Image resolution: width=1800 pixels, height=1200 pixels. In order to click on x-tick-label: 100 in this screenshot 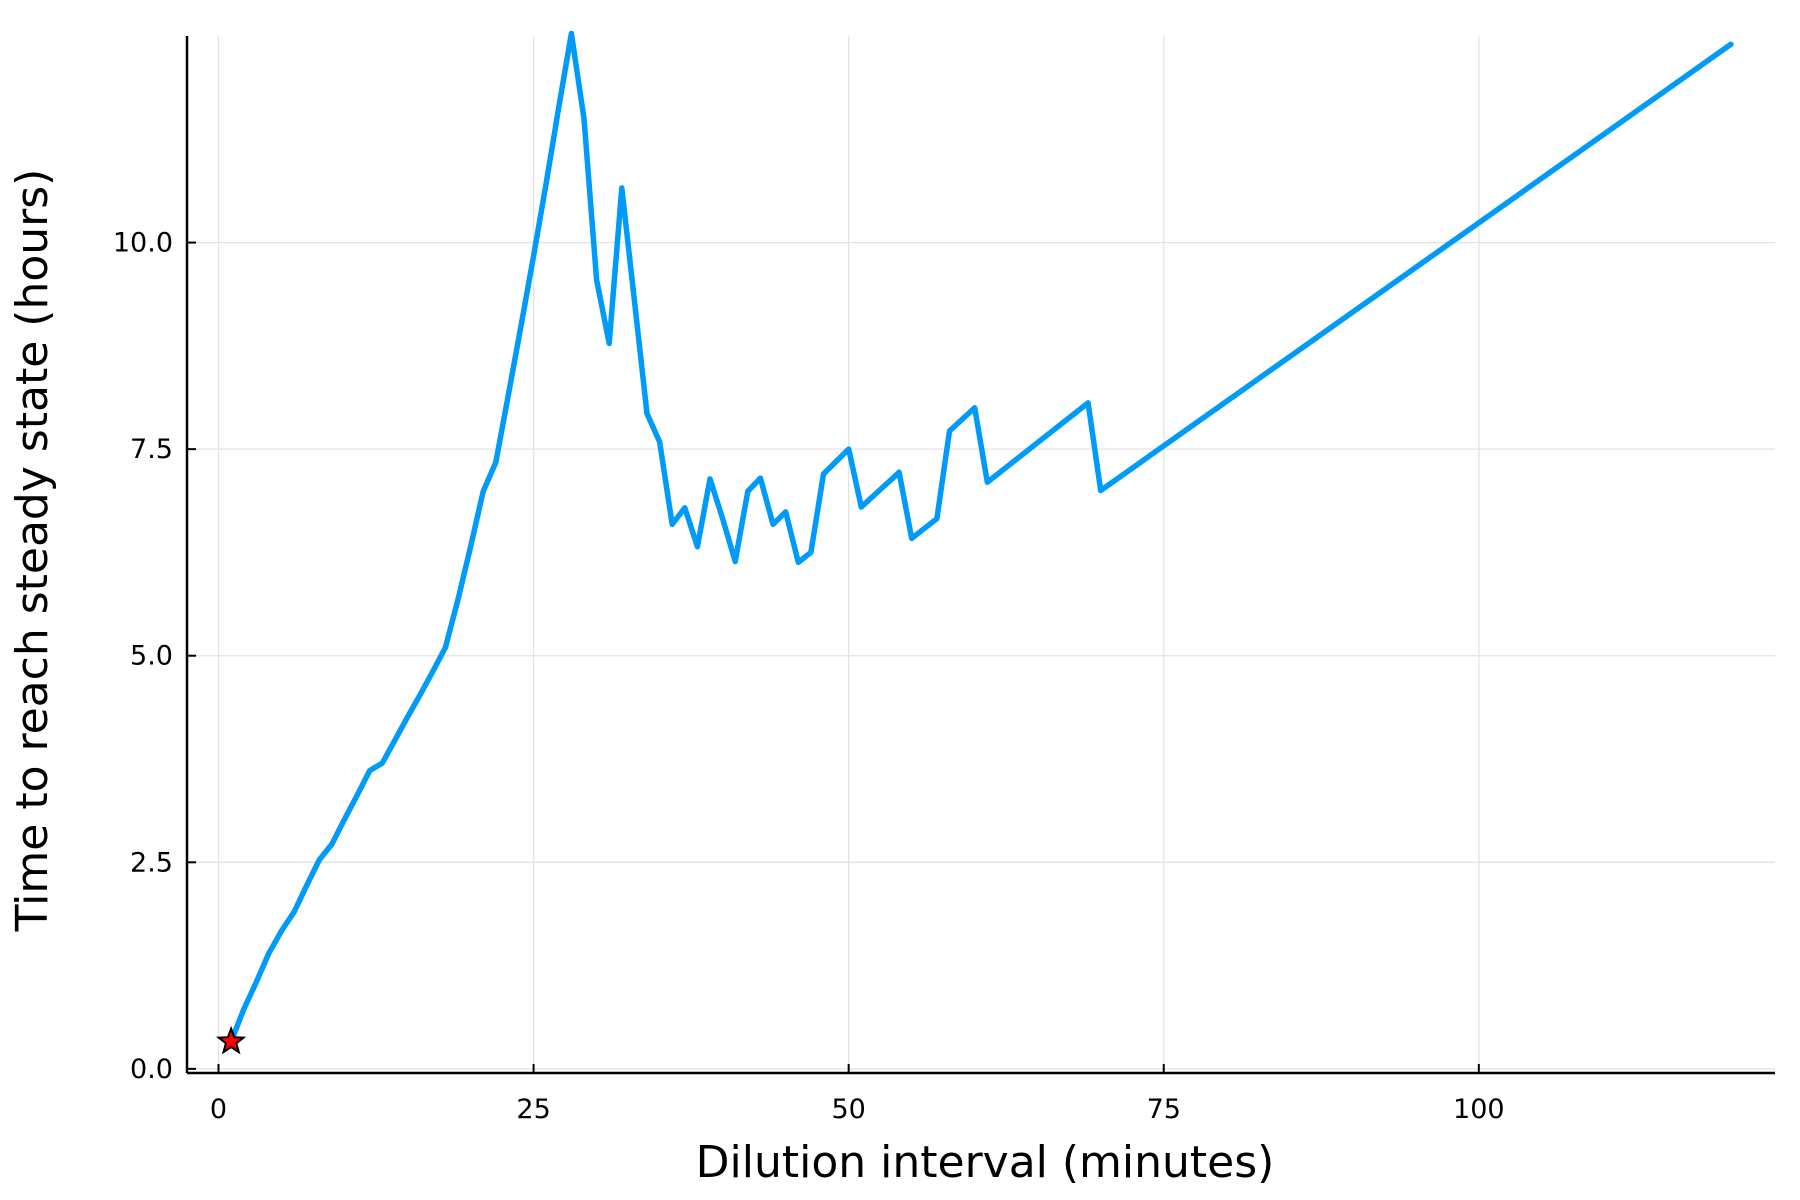, I will do `click(1479, 1109)`.